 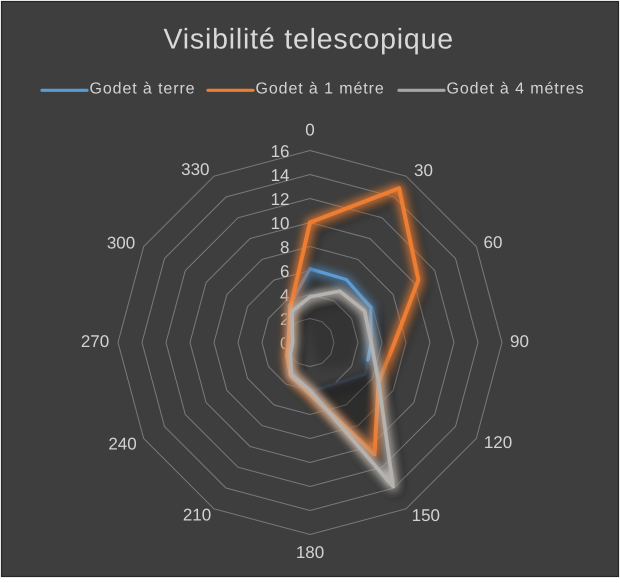 I want to click on svg-text: 30, so click(x=423, y=170).